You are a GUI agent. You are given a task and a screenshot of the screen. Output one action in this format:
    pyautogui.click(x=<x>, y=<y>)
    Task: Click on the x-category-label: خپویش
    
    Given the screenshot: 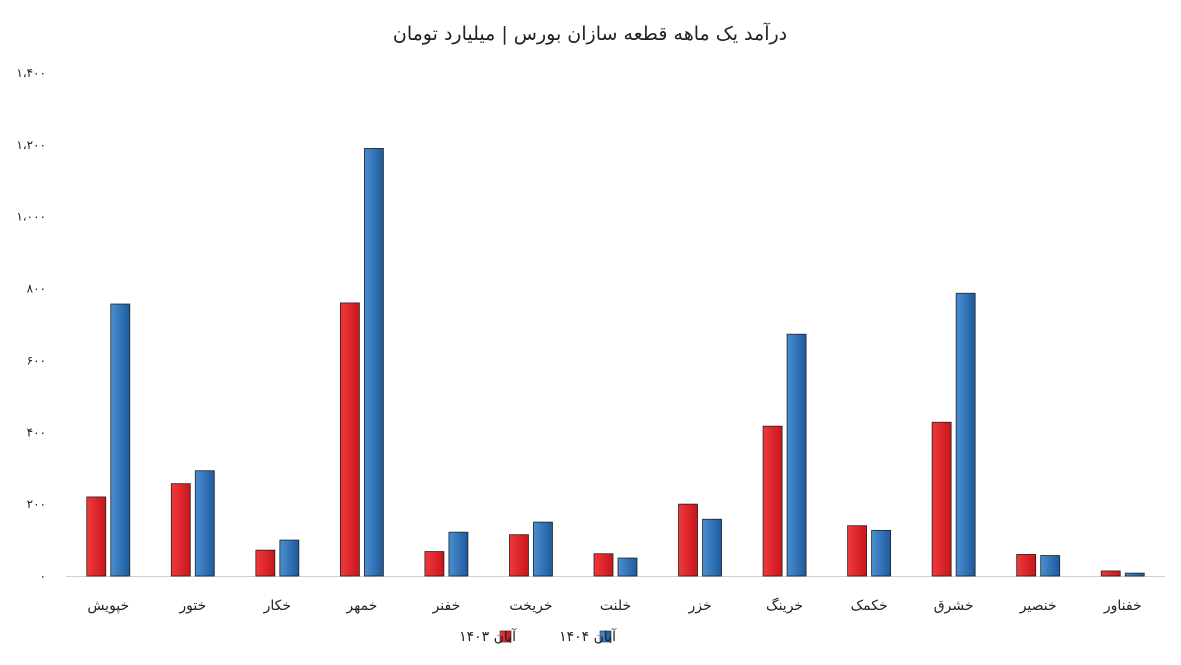 What is the action you would take?
    pyautogui.click(x=108, y=606)
    